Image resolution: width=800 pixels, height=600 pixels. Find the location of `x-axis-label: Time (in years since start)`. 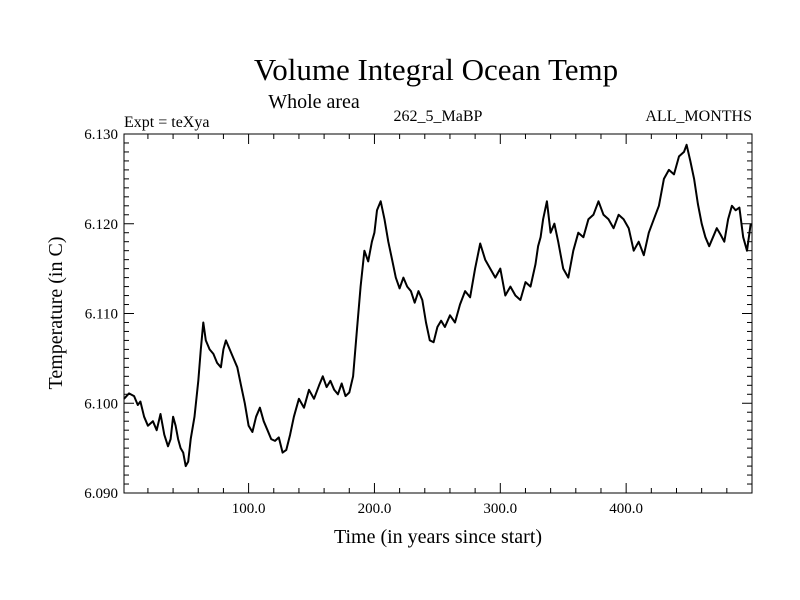

x-axis-label: Time (in years since start) is located at coordinates (438, 537).